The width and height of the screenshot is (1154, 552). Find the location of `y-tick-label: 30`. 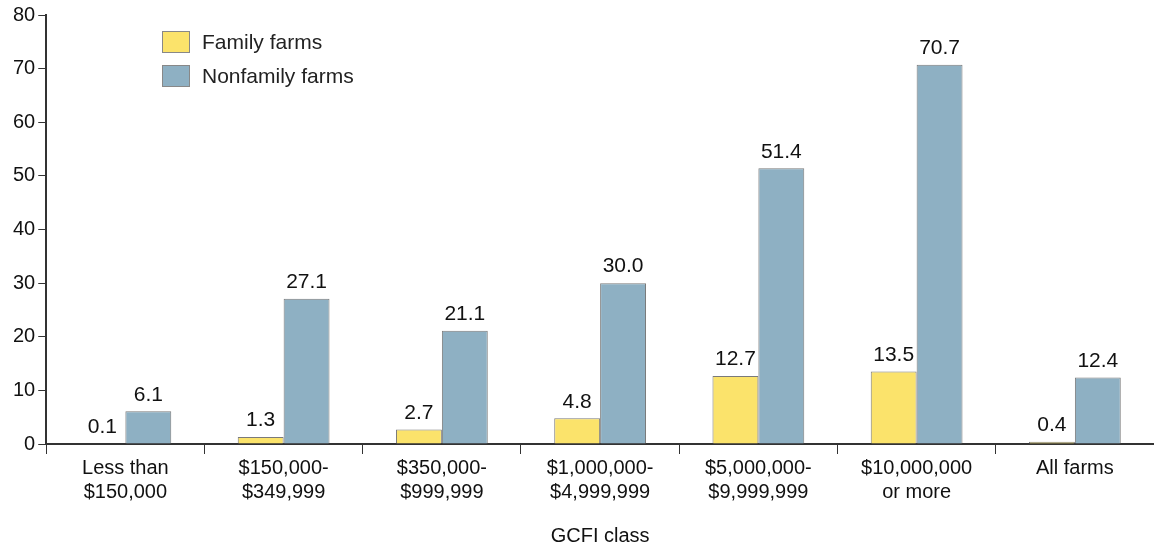

y-tick-label: 30 is located at coordinates (24, 281).